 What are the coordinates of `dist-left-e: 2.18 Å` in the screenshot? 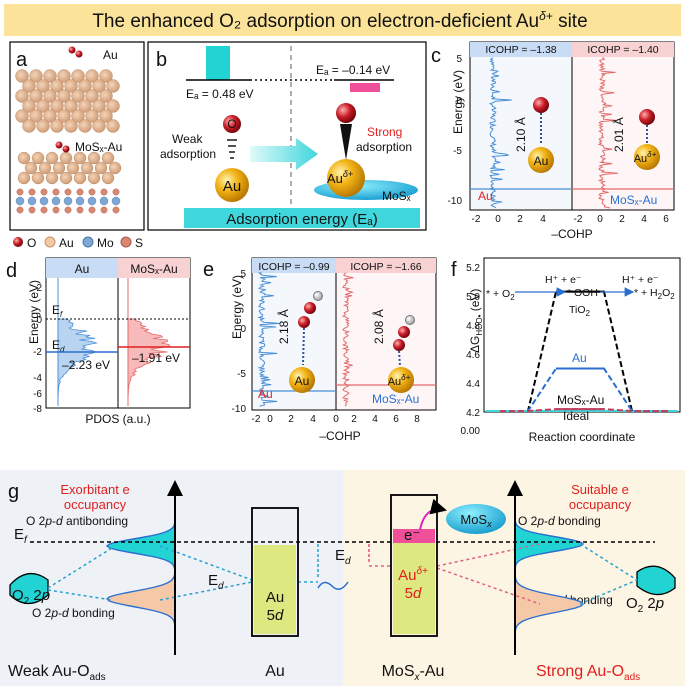 It's located at (283, 326).